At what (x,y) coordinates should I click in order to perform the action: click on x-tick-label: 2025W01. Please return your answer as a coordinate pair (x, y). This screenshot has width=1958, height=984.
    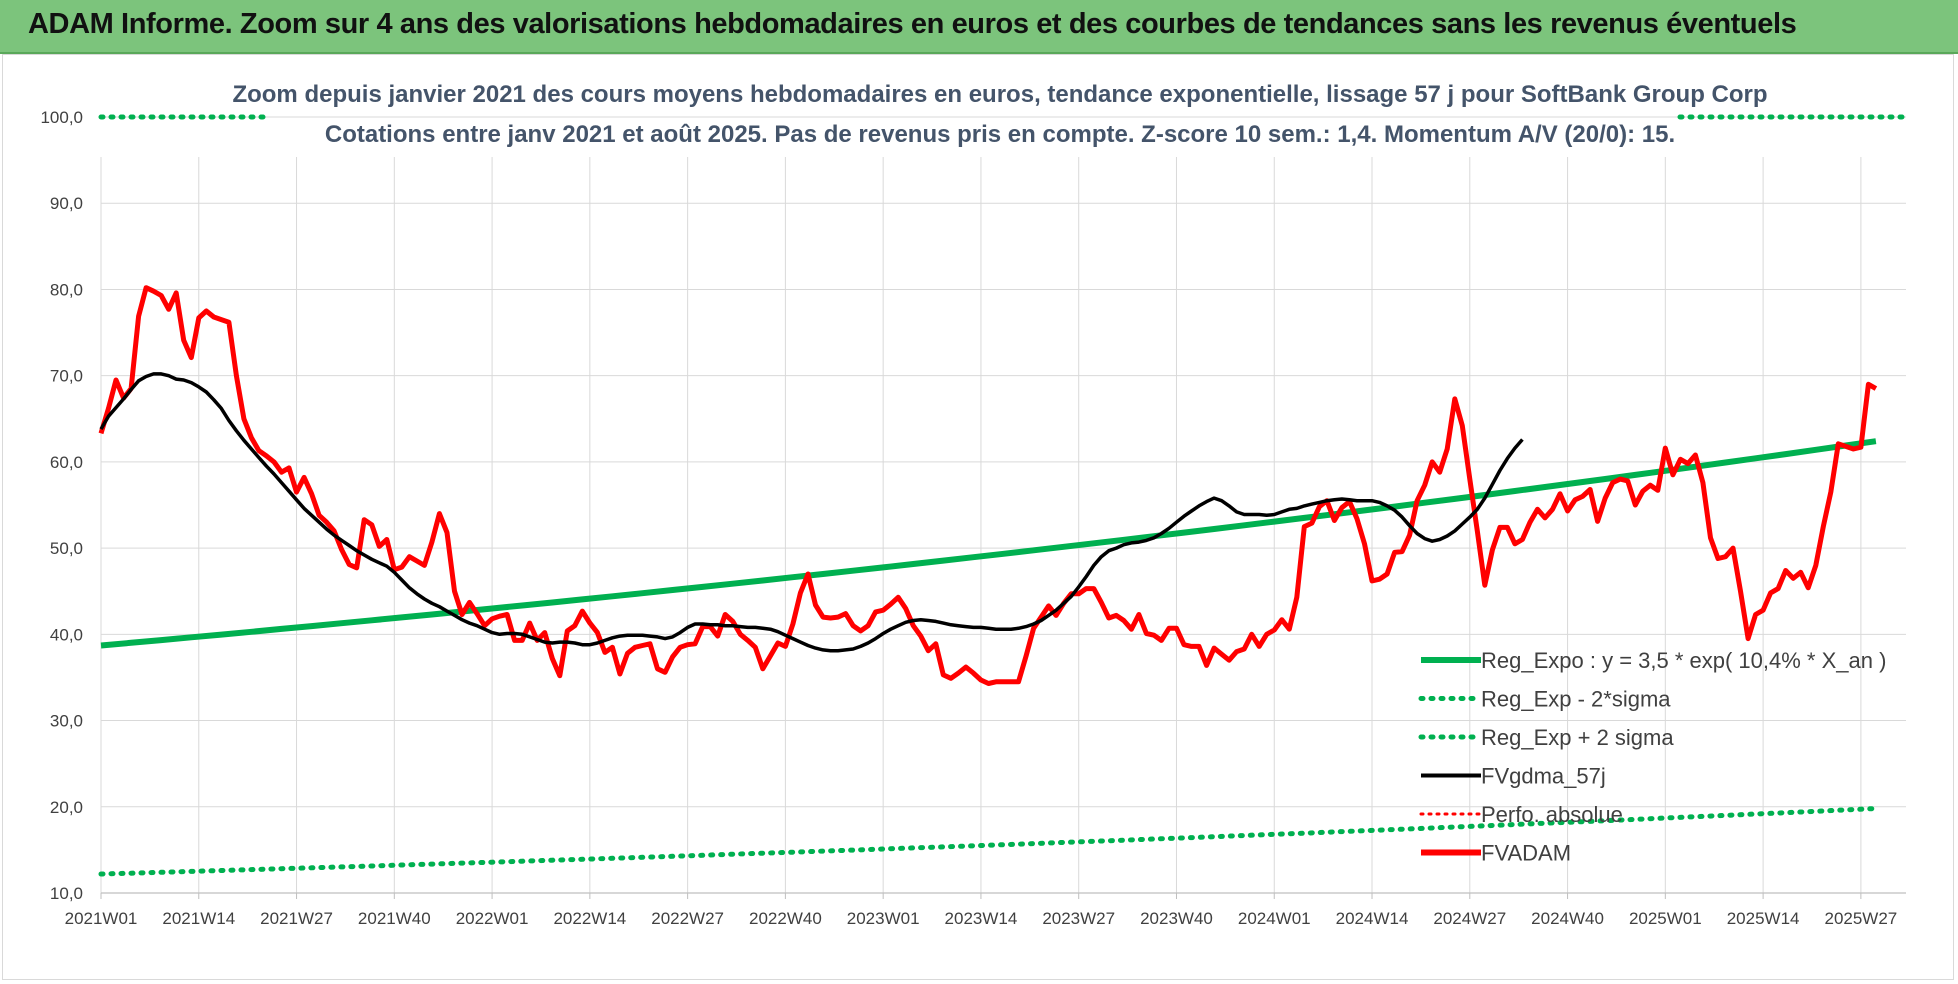
    Looking at the image, I should click on (1665, 918).